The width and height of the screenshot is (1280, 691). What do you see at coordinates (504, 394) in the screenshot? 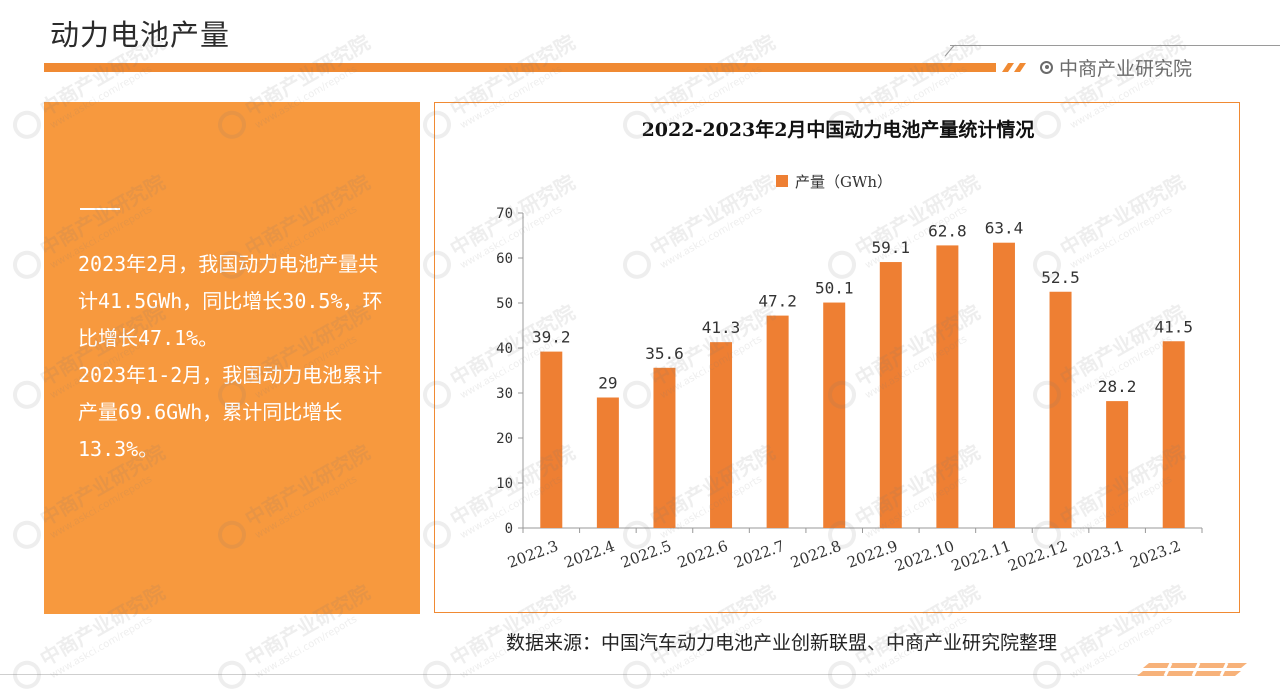
I see `y-tick-label: 30` at bounding box center [504, 394].